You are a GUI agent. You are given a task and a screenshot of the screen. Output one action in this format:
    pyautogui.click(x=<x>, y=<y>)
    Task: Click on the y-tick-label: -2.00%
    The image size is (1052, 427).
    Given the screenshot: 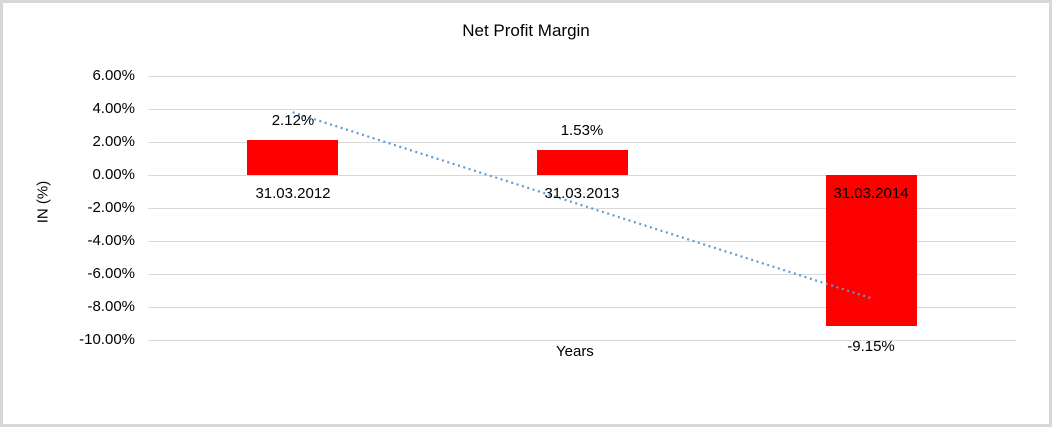 What is the action you would take?
    pyautogui.click(x=111, y=207)
    